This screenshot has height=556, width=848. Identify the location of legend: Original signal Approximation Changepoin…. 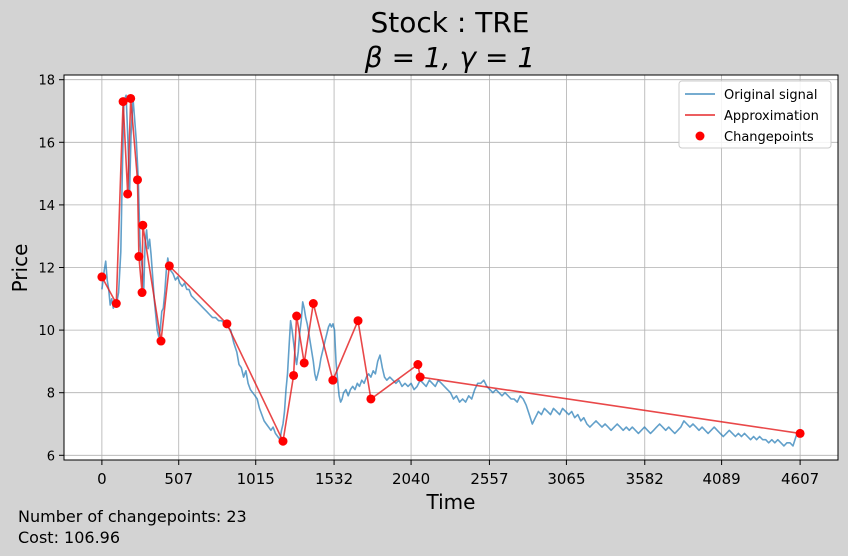
(755, 114).